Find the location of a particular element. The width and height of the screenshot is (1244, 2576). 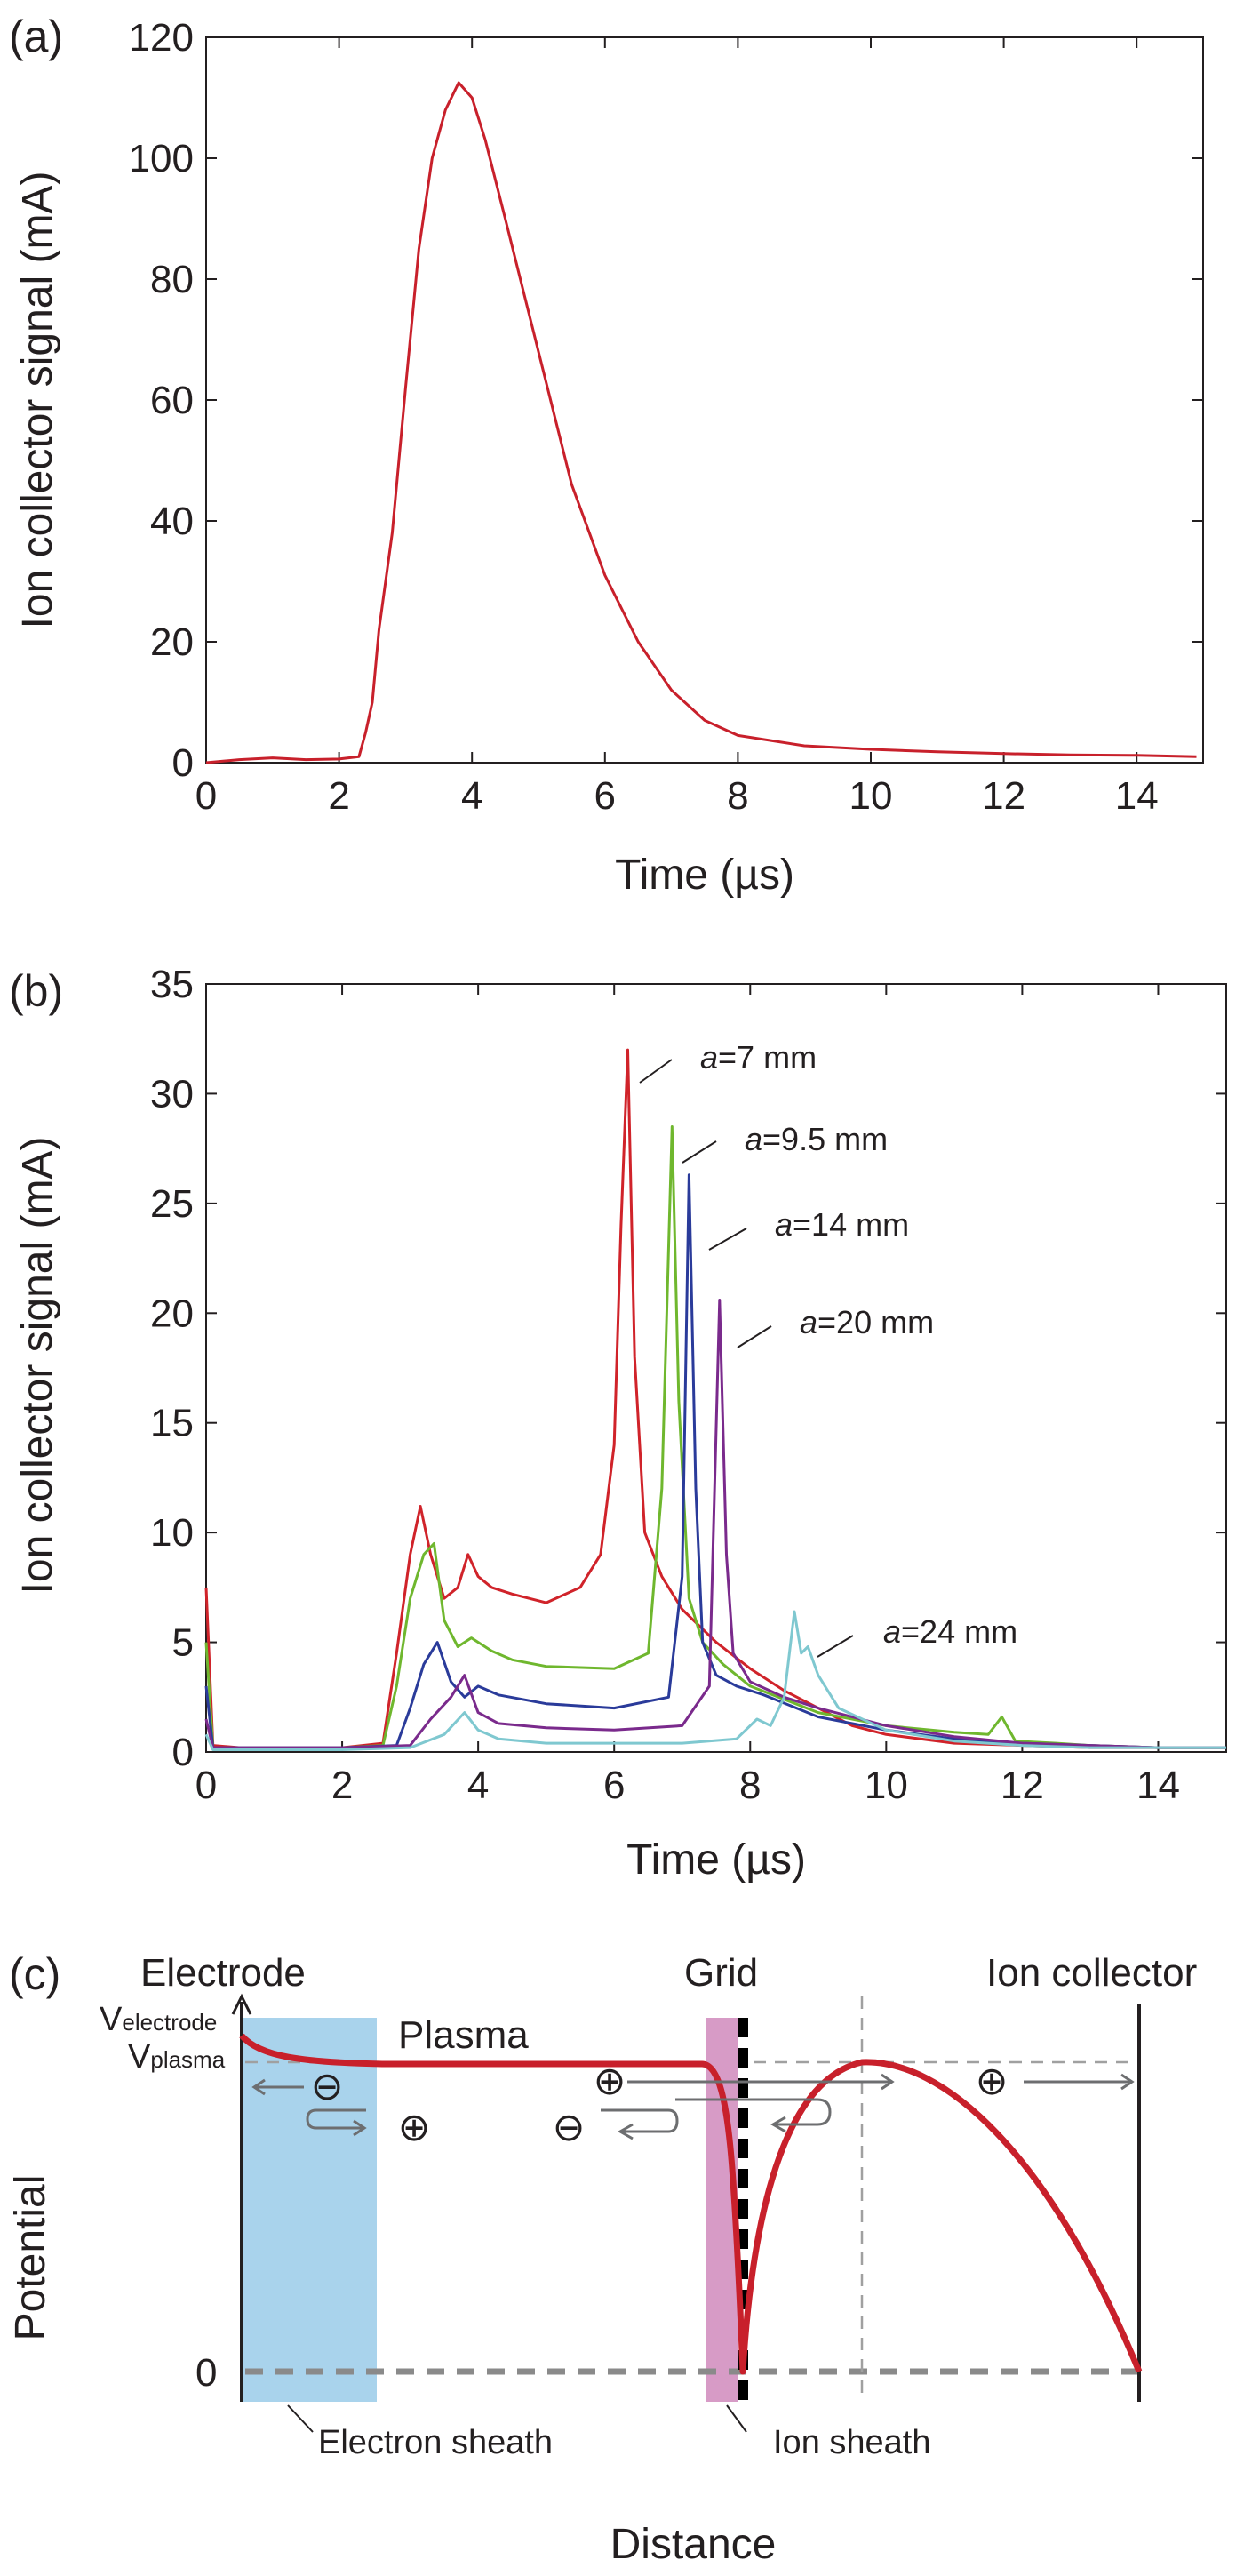

v-electrode-label: Velectrode is located at coordinates (159, 2019).